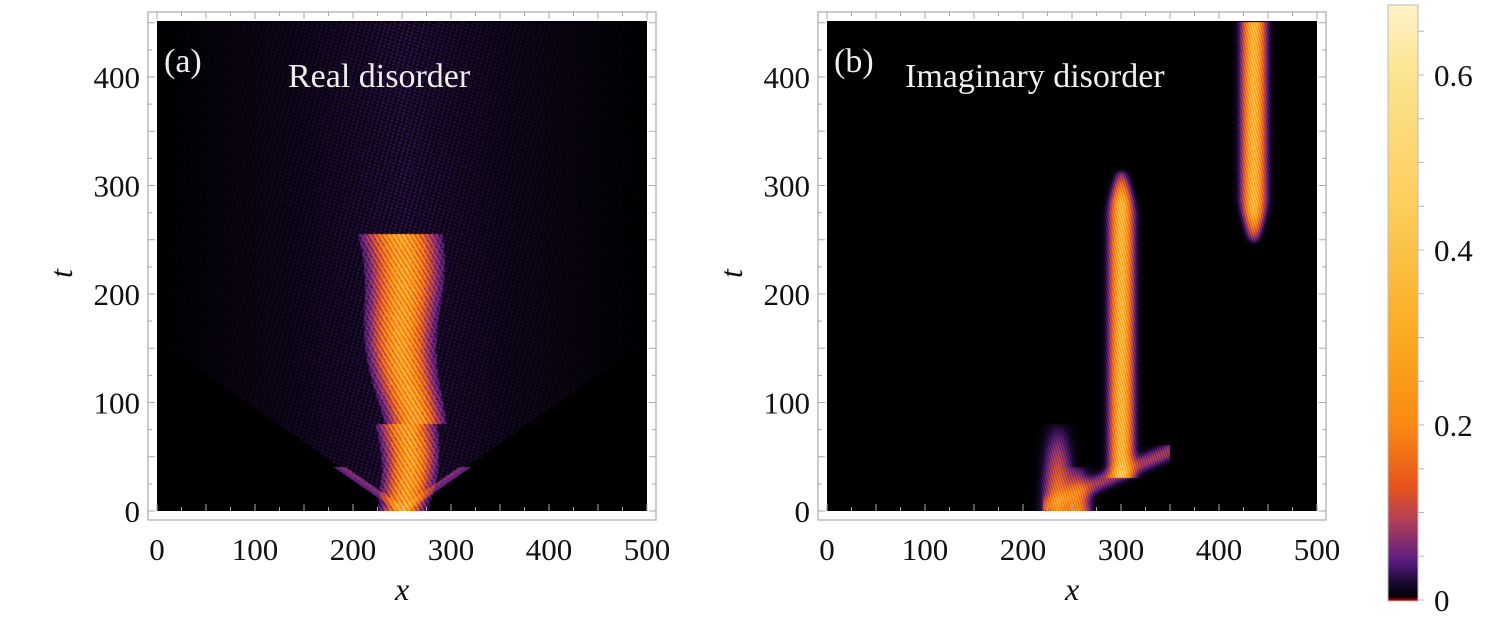 The height and width of the screenshot is (632, 1499). Describe the element at coordinates (731, 273) in the screenshot. I see `y-axis-label-b: t` at that location.